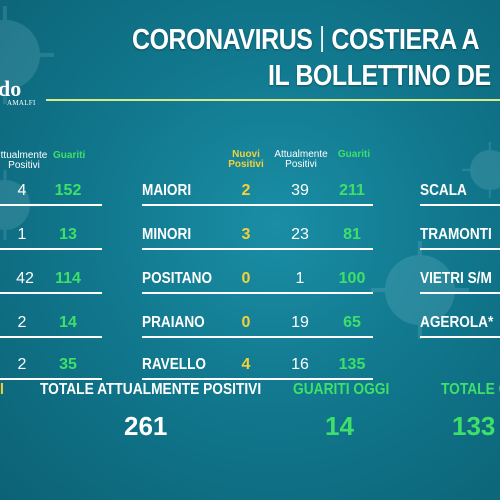  What do you see at coordinates (177, 278) in the screenshot?
I see `town-name: POSITANO` at bounding box center [177, 278].